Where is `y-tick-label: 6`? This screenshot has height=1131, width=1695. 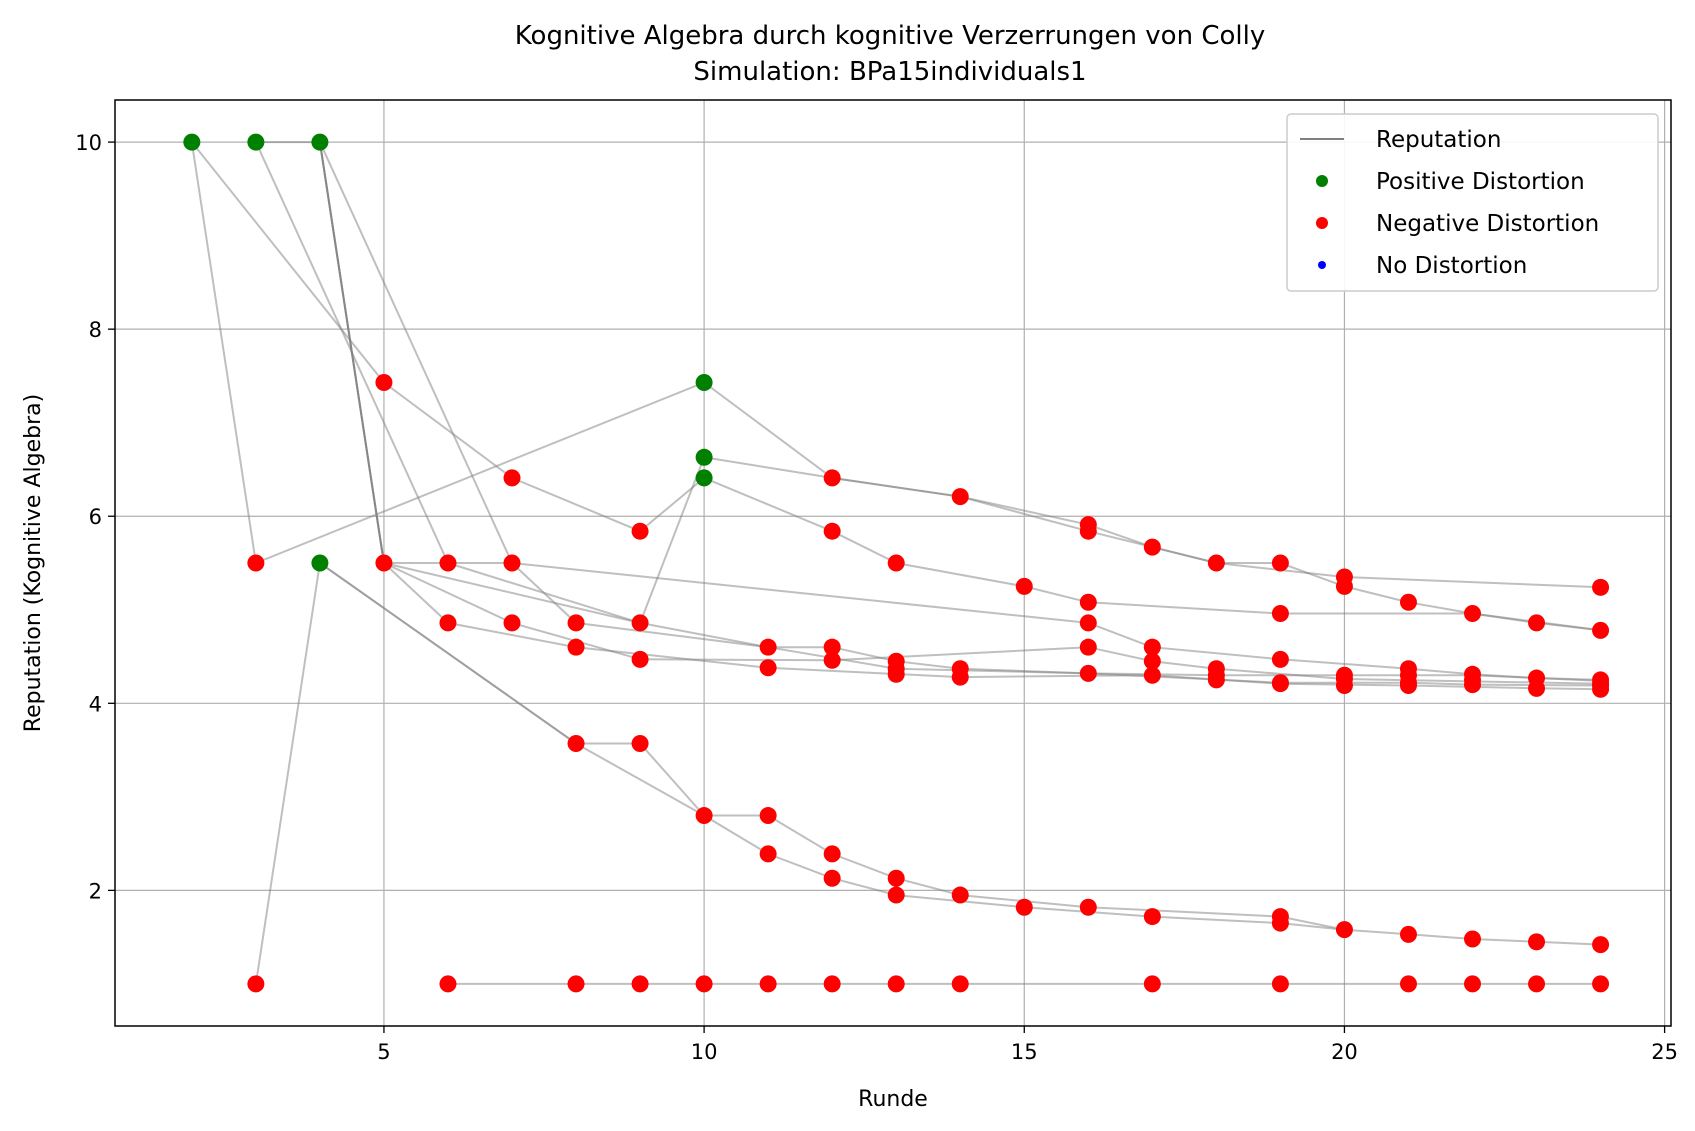
y-tick-label: 6 is located at coordinates (95, 517).